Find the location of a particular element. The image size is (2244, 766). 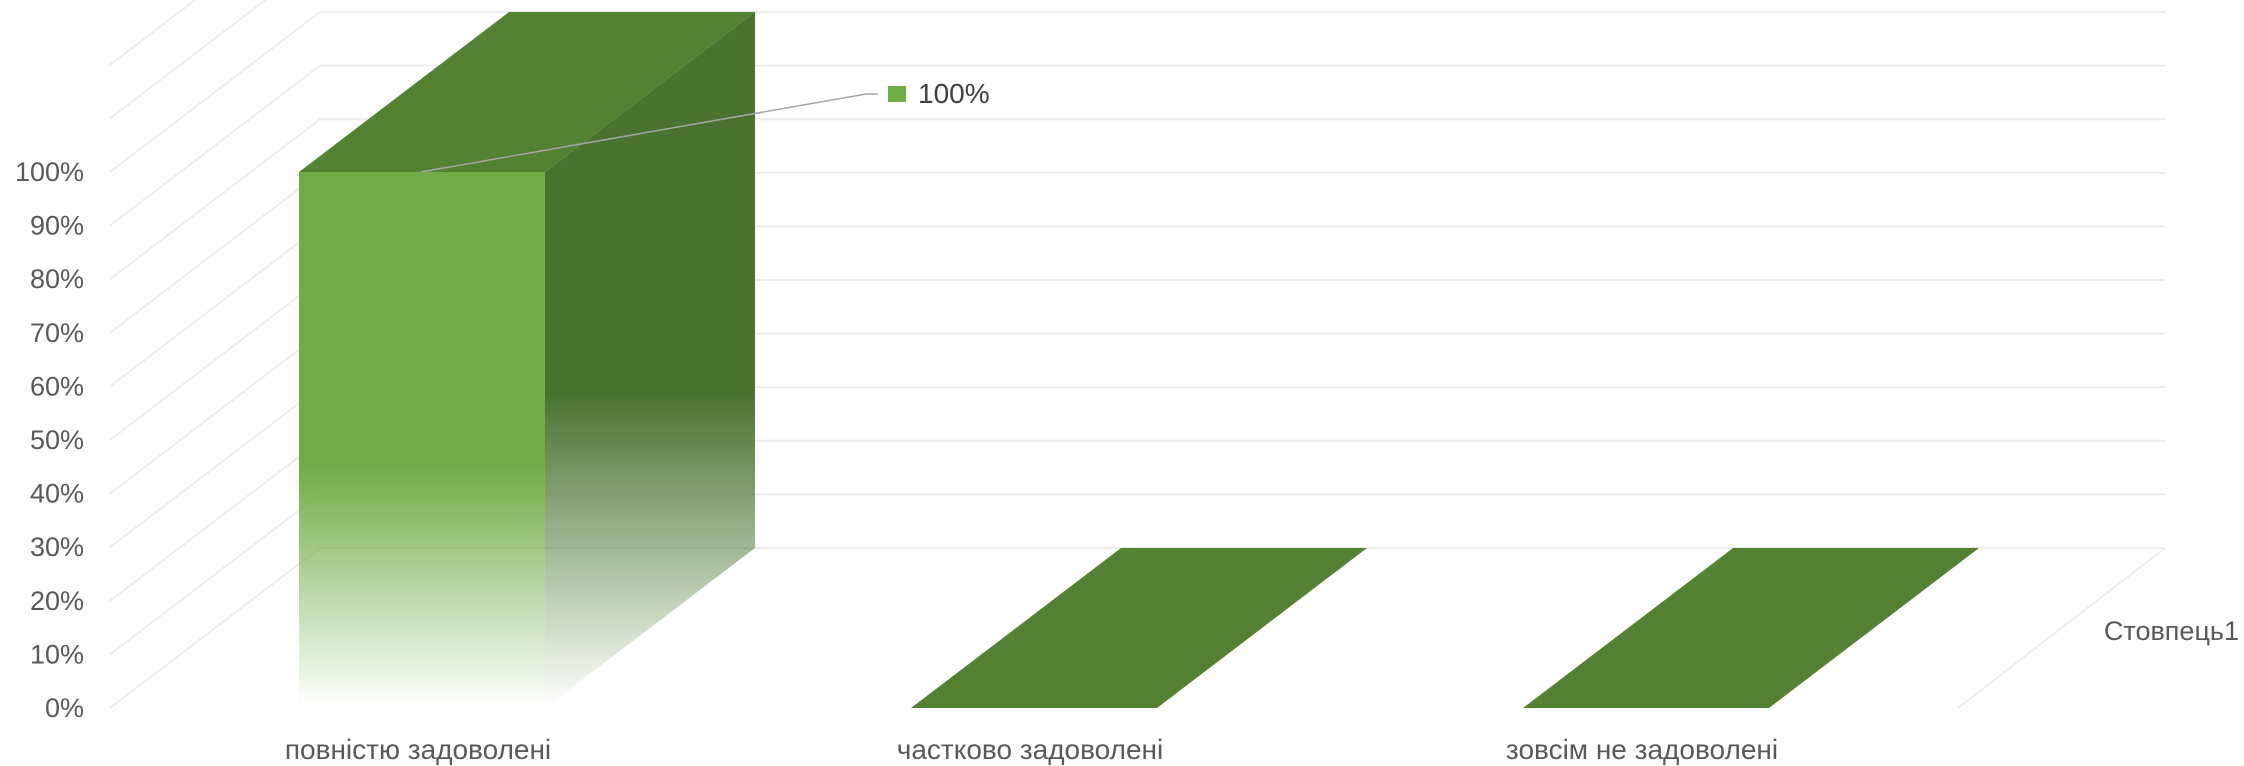

y-tick-label: 70% is located at coordinates (57, 333).